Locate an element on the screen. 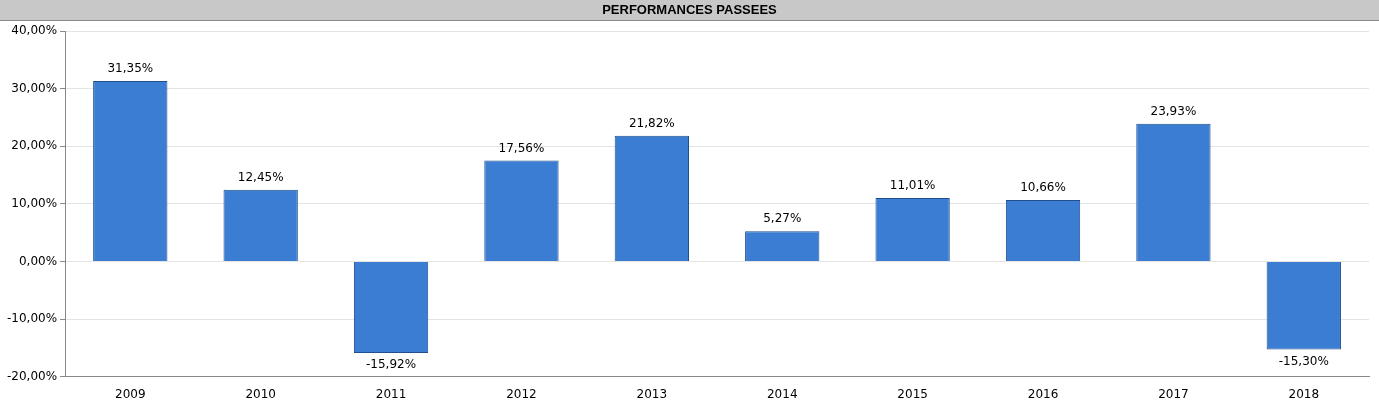 This screenshot has width=1379, height=405. data-label: 5,27% is located at coordinates (782, 218).